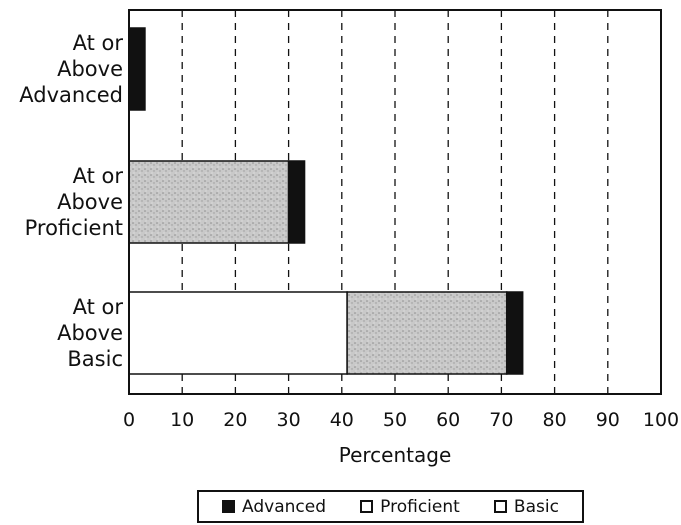 Image resolution: width=681 pixels, height=525 pixels. Describe the element at coordinates (395, 420) in the screenshot. I see `x-tick-label-50: 50` at that location.